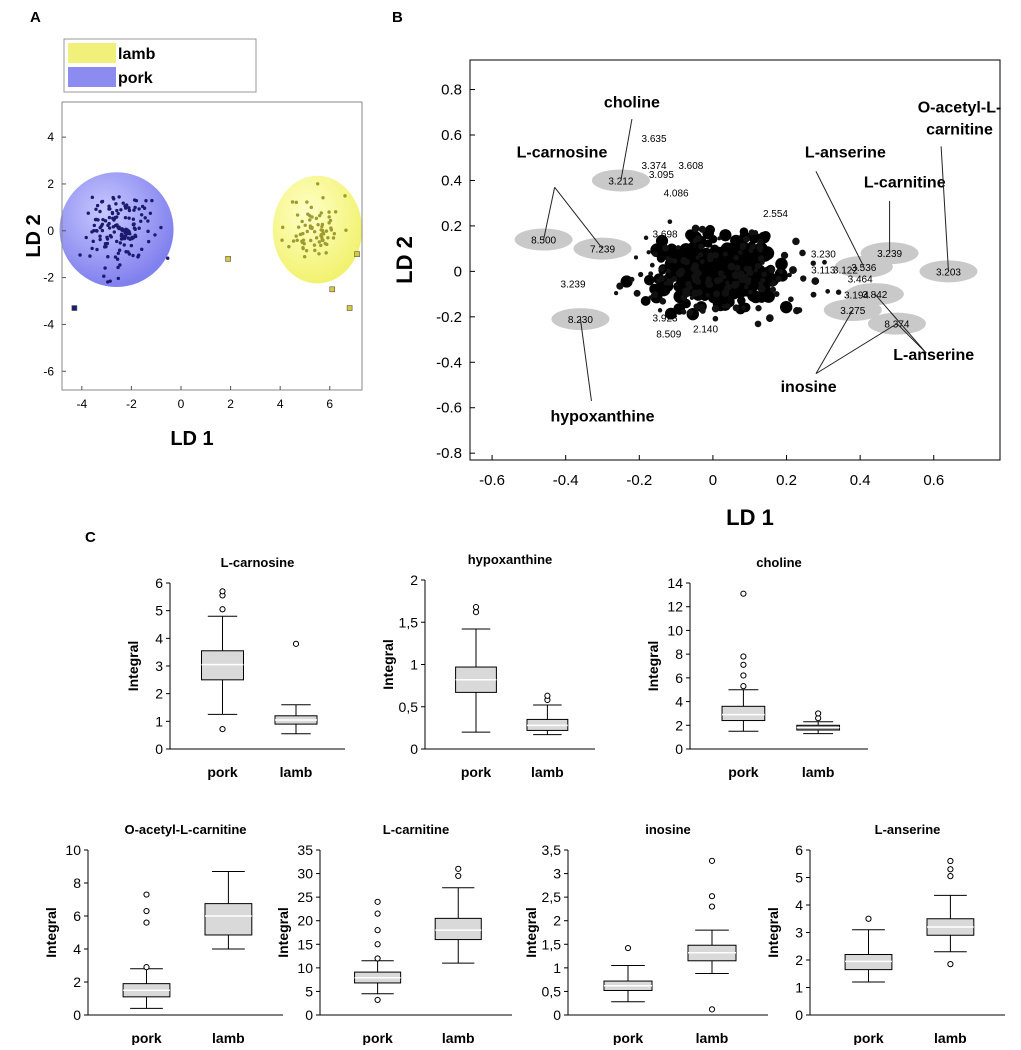 This screenshot has height=1050, width=1021. Describe the element at coordinates (332, 289) in the screenshot. I see `lamb-outlier-point` at that location.